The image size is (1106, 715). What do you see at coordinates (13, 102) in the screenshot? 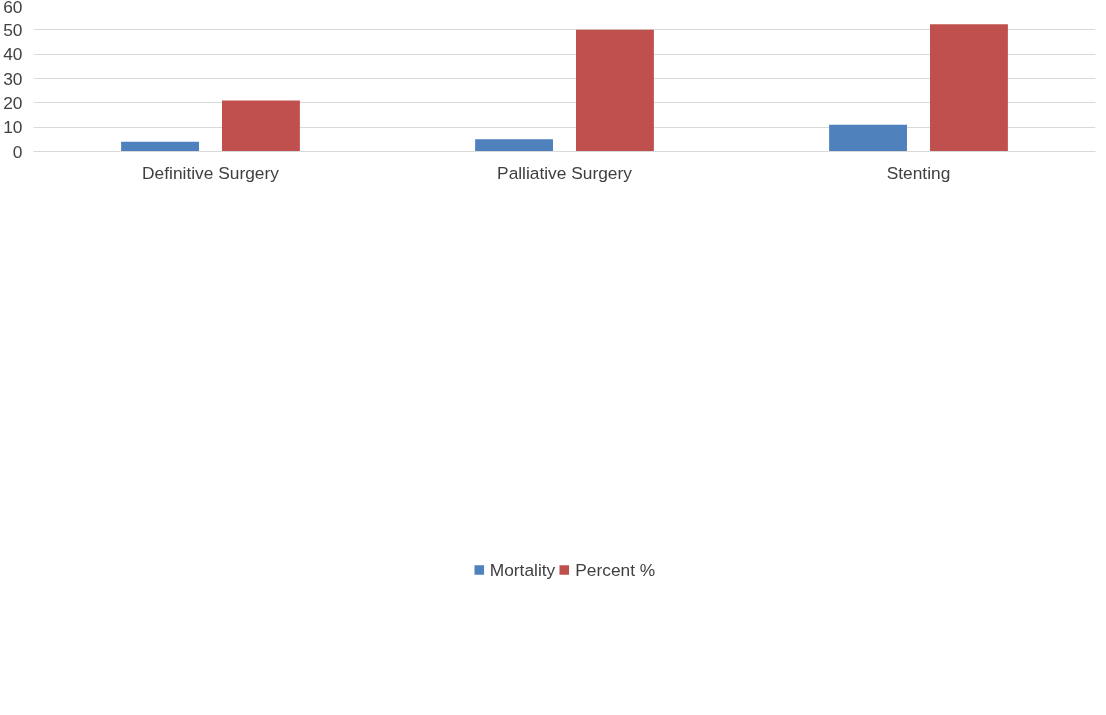
I see `y-tick-label: 20` at bounding box center [13, 102].